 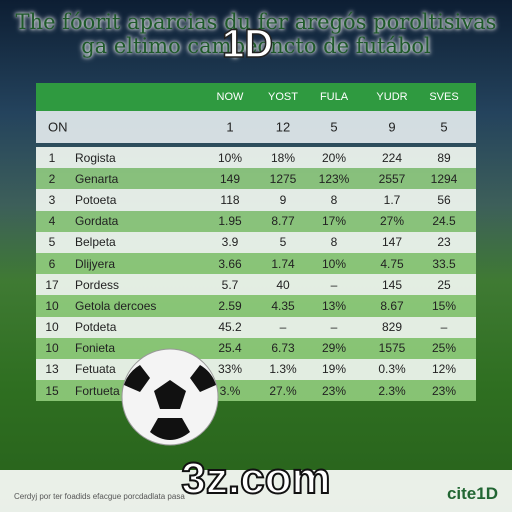 What do you see at coordinates (444, 305) in the screenshot?
I see `cell: 15%` at bounding box center [444, 305].